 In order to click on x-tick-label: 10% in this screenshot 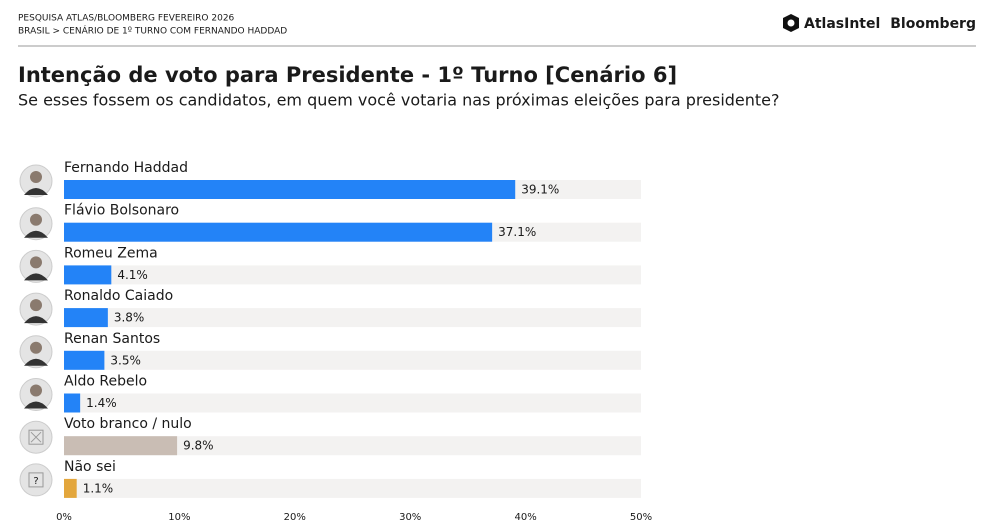, I will do `click(179, 517)`.